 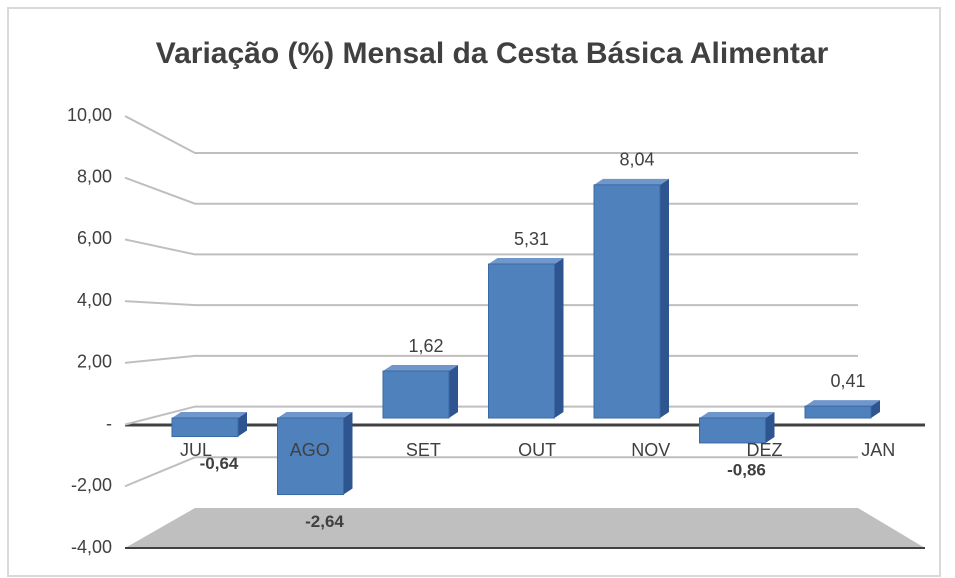 I want to click on floor, so click(x=525, y=528).